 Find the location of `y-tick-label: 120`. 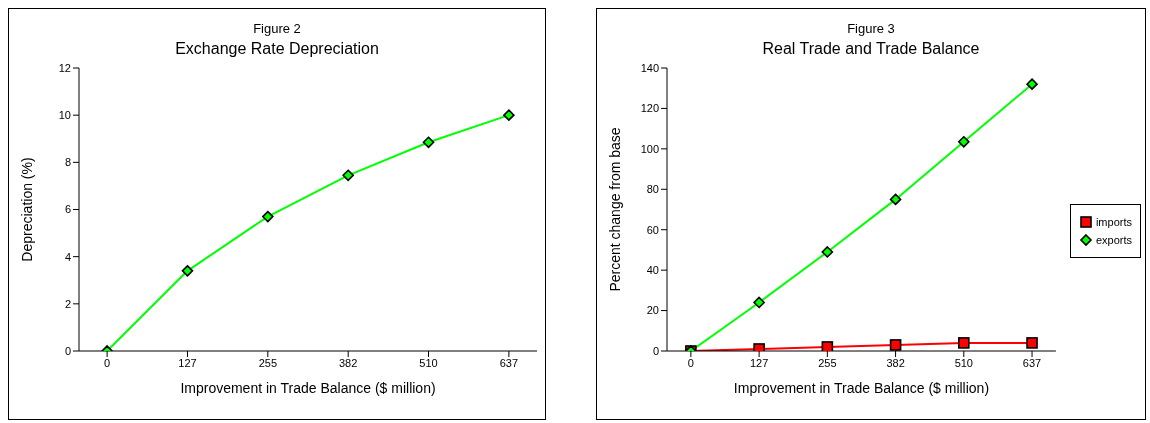

y-tick-label: 120 is located at coordinates (649, 108).